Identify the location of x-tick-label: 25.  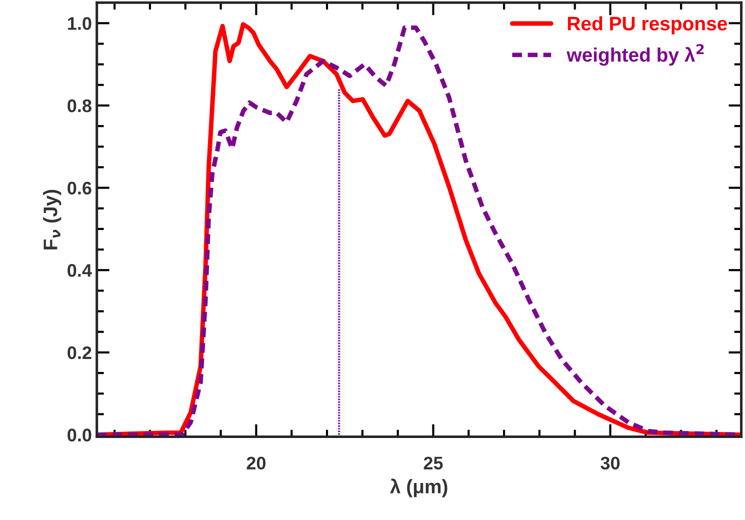
(433, 463).